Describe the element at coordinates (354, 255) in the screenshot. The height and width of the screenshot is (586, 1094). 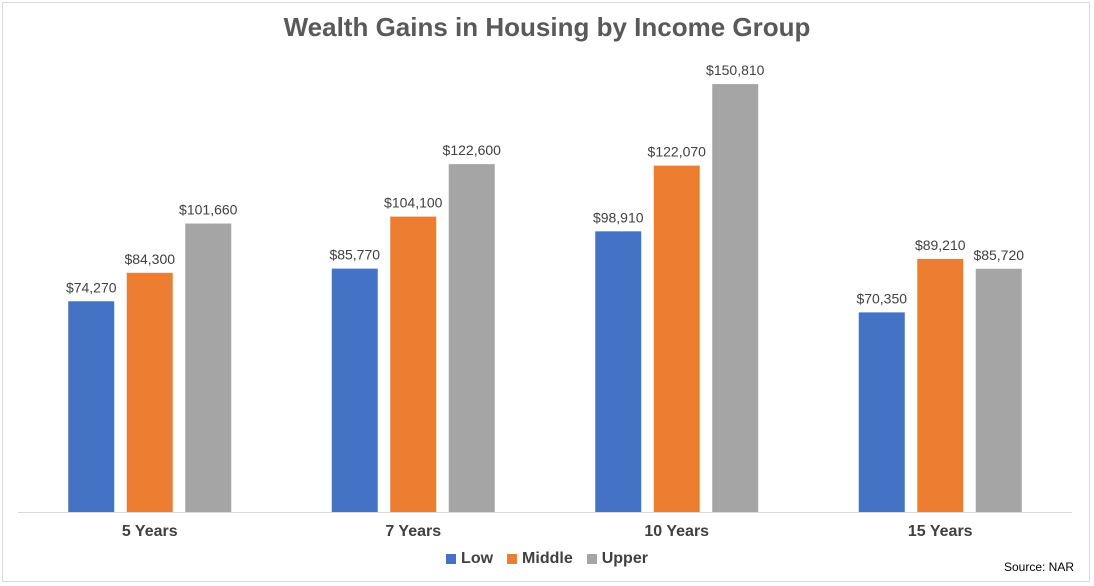
I see `data-label-low-1: $85,770` at that location.